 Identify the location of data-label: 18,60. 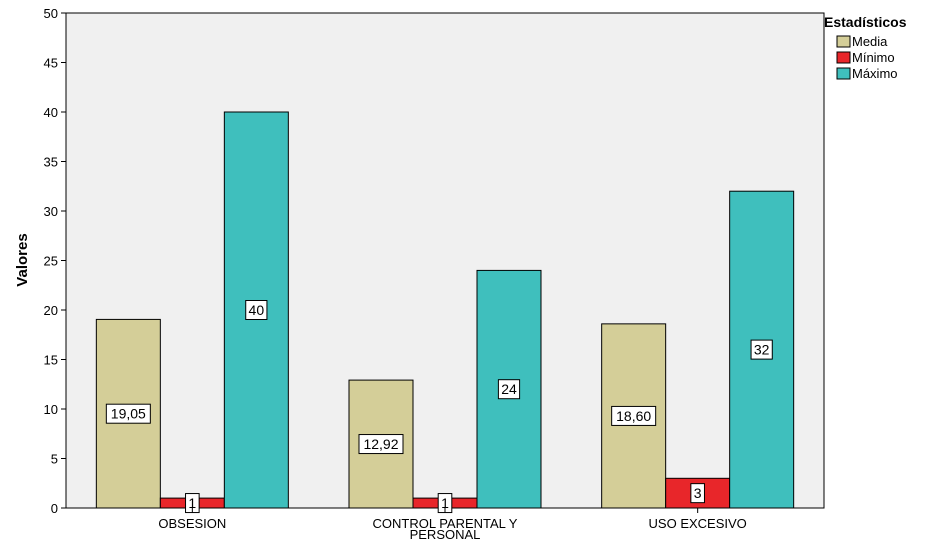
(633, 416).